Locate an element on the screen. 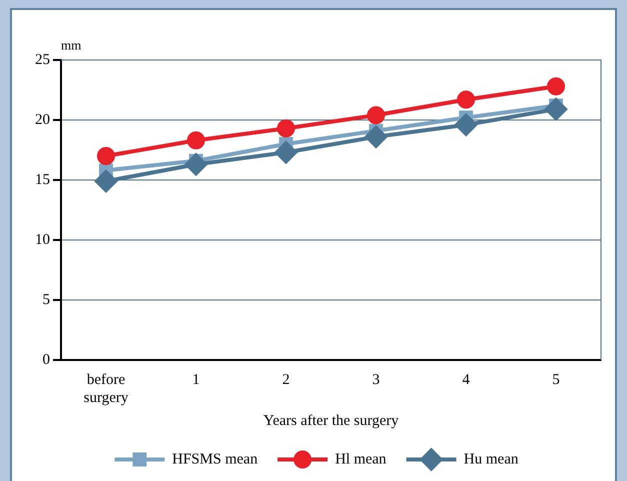  x-tick-label: 5 is located at coordinates (556, 380).